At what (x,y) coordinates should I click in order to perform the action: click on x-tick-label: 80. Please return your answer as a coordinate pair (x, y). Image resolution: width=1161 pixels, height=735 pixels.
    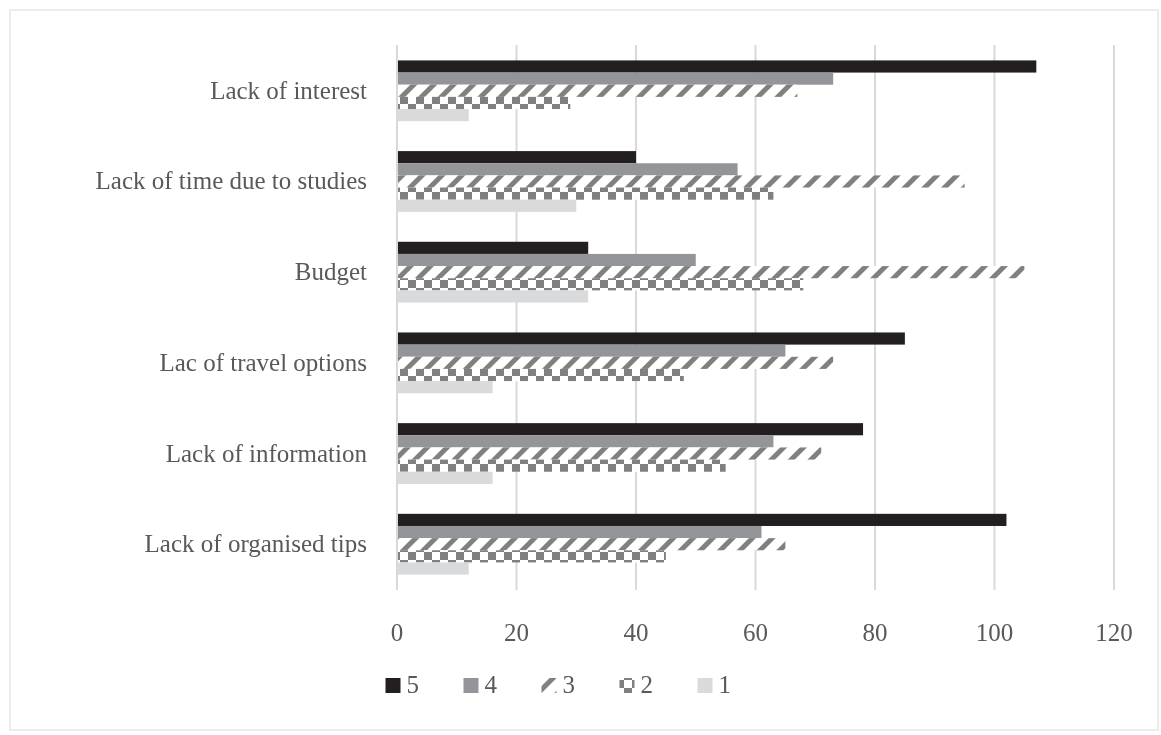
    Looking at the image, I should click on (875, 632).